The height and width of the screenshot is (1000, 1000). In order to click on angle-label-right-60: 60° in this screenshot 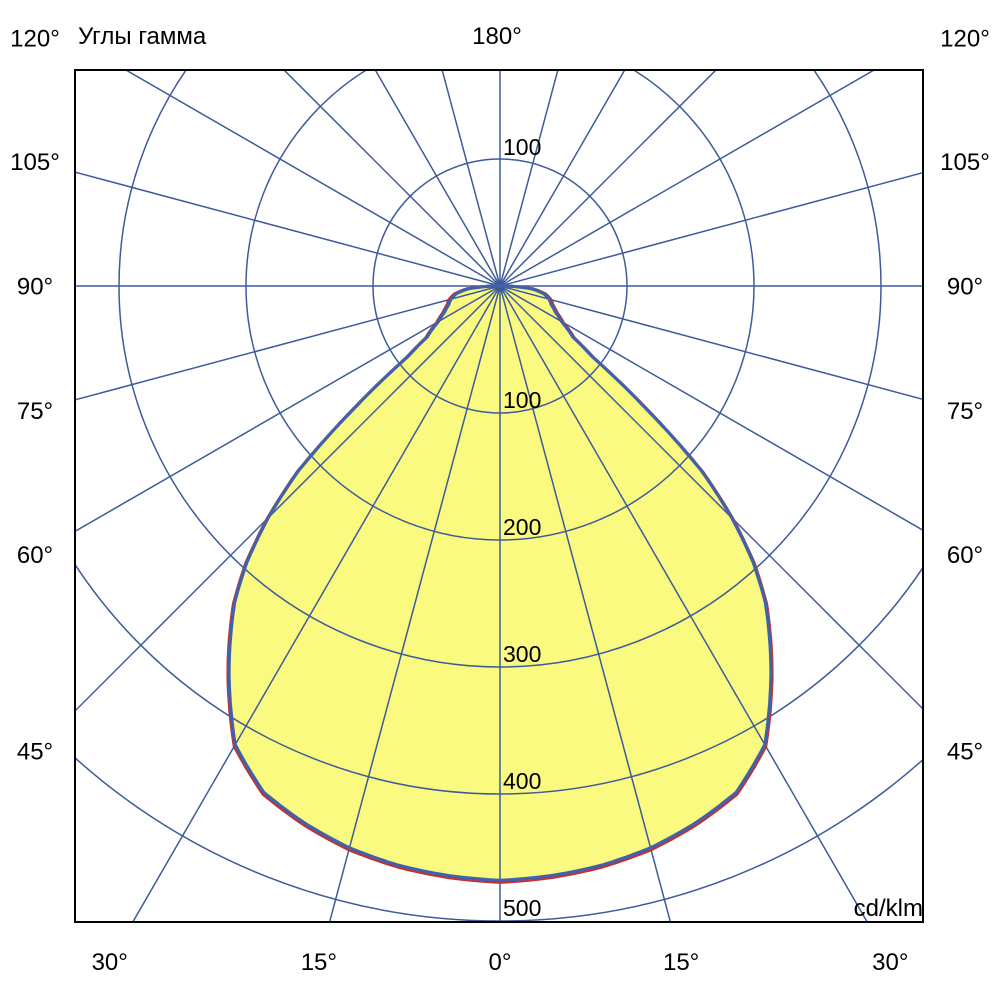, I will do `click(965, 555)`.